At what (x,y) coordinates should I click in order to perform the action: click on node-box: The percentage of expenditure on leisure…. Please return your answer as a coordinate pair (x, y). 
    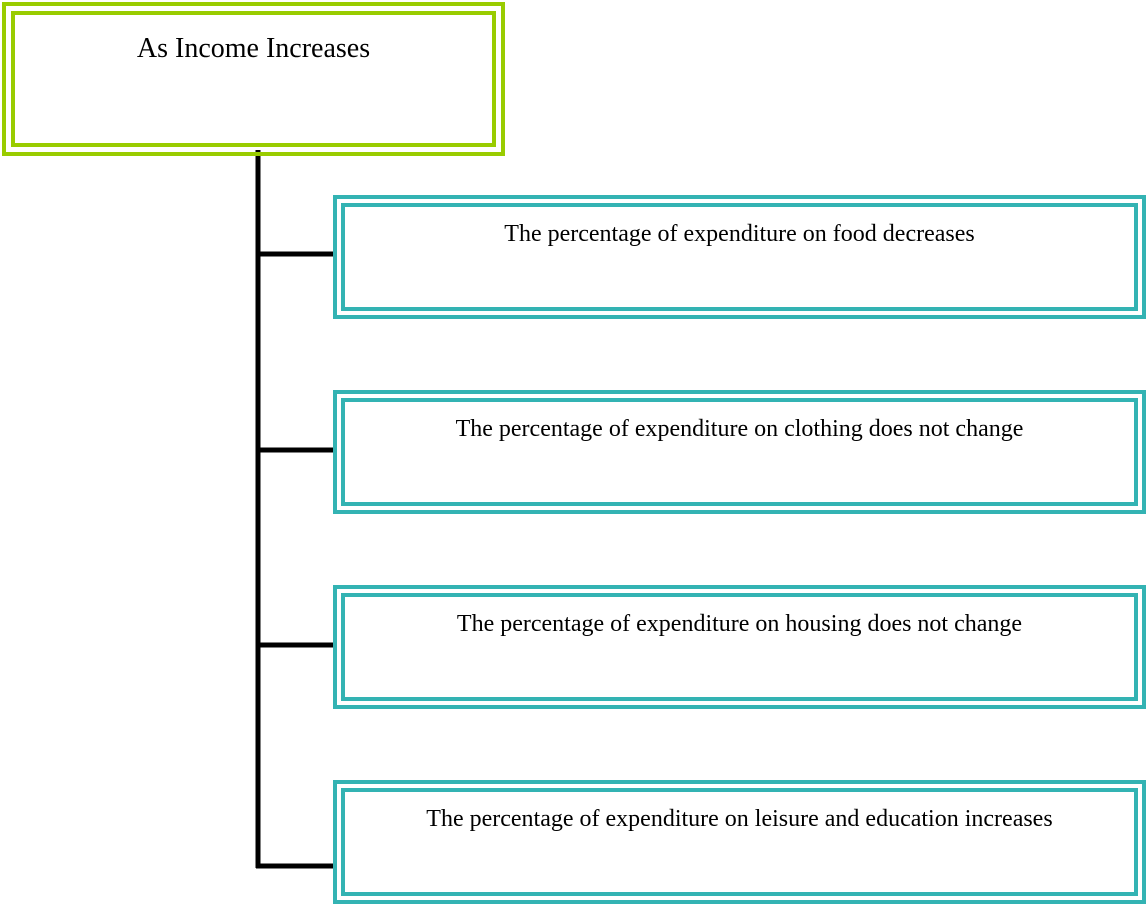
    Looking at the image, I should click on (739, 842).